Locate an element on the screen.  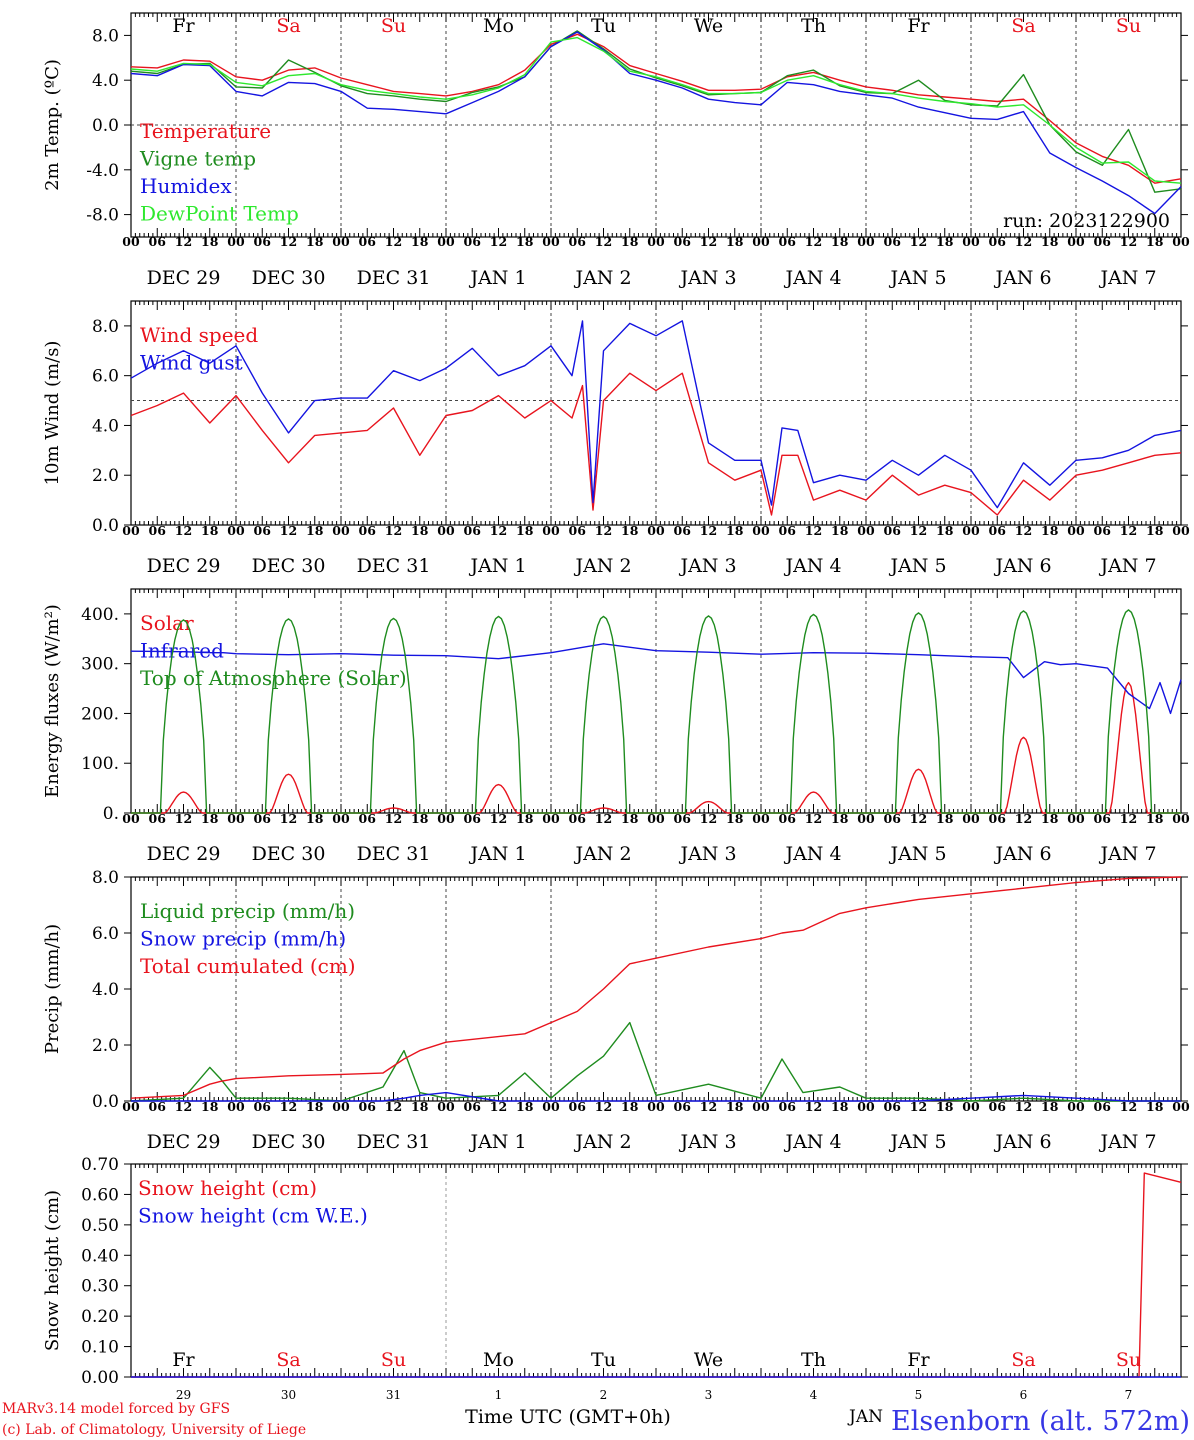
legend-entry: Humidex is located at coordinates (186, 186).